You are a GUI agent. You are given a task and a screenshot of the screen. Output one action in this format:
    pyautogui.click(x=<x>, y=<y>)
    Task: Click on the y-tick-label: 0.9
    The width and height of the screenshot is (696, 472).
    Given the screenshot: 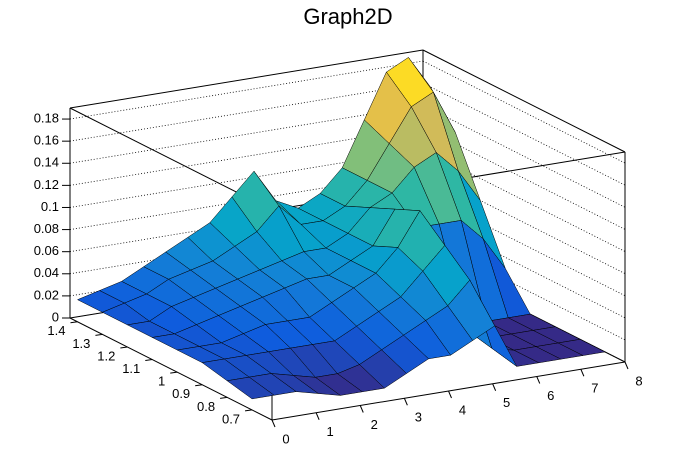 What is the action you would take?
    pyautogui.click(x=181, y=393)
    